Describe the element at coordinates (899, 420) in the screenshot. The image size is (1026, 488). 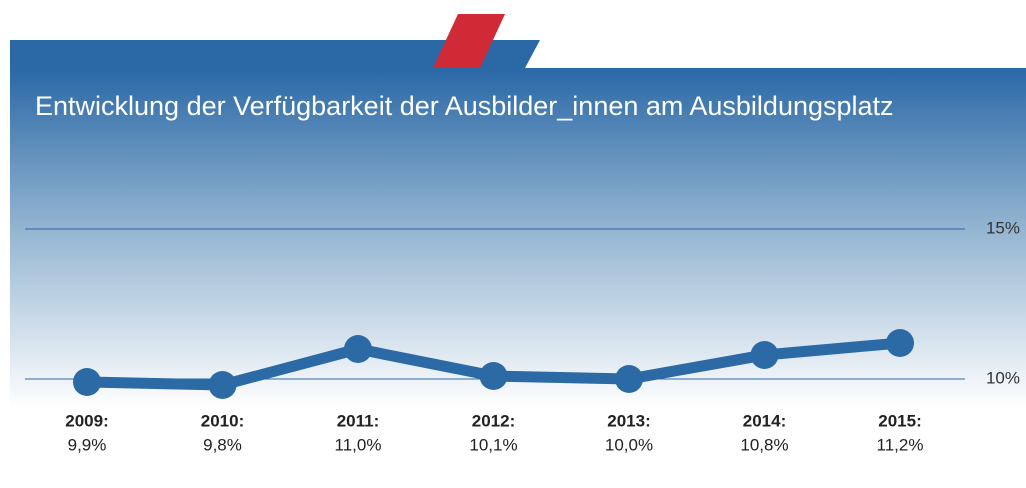
I see `x-tick-label: 2015:` at that location.